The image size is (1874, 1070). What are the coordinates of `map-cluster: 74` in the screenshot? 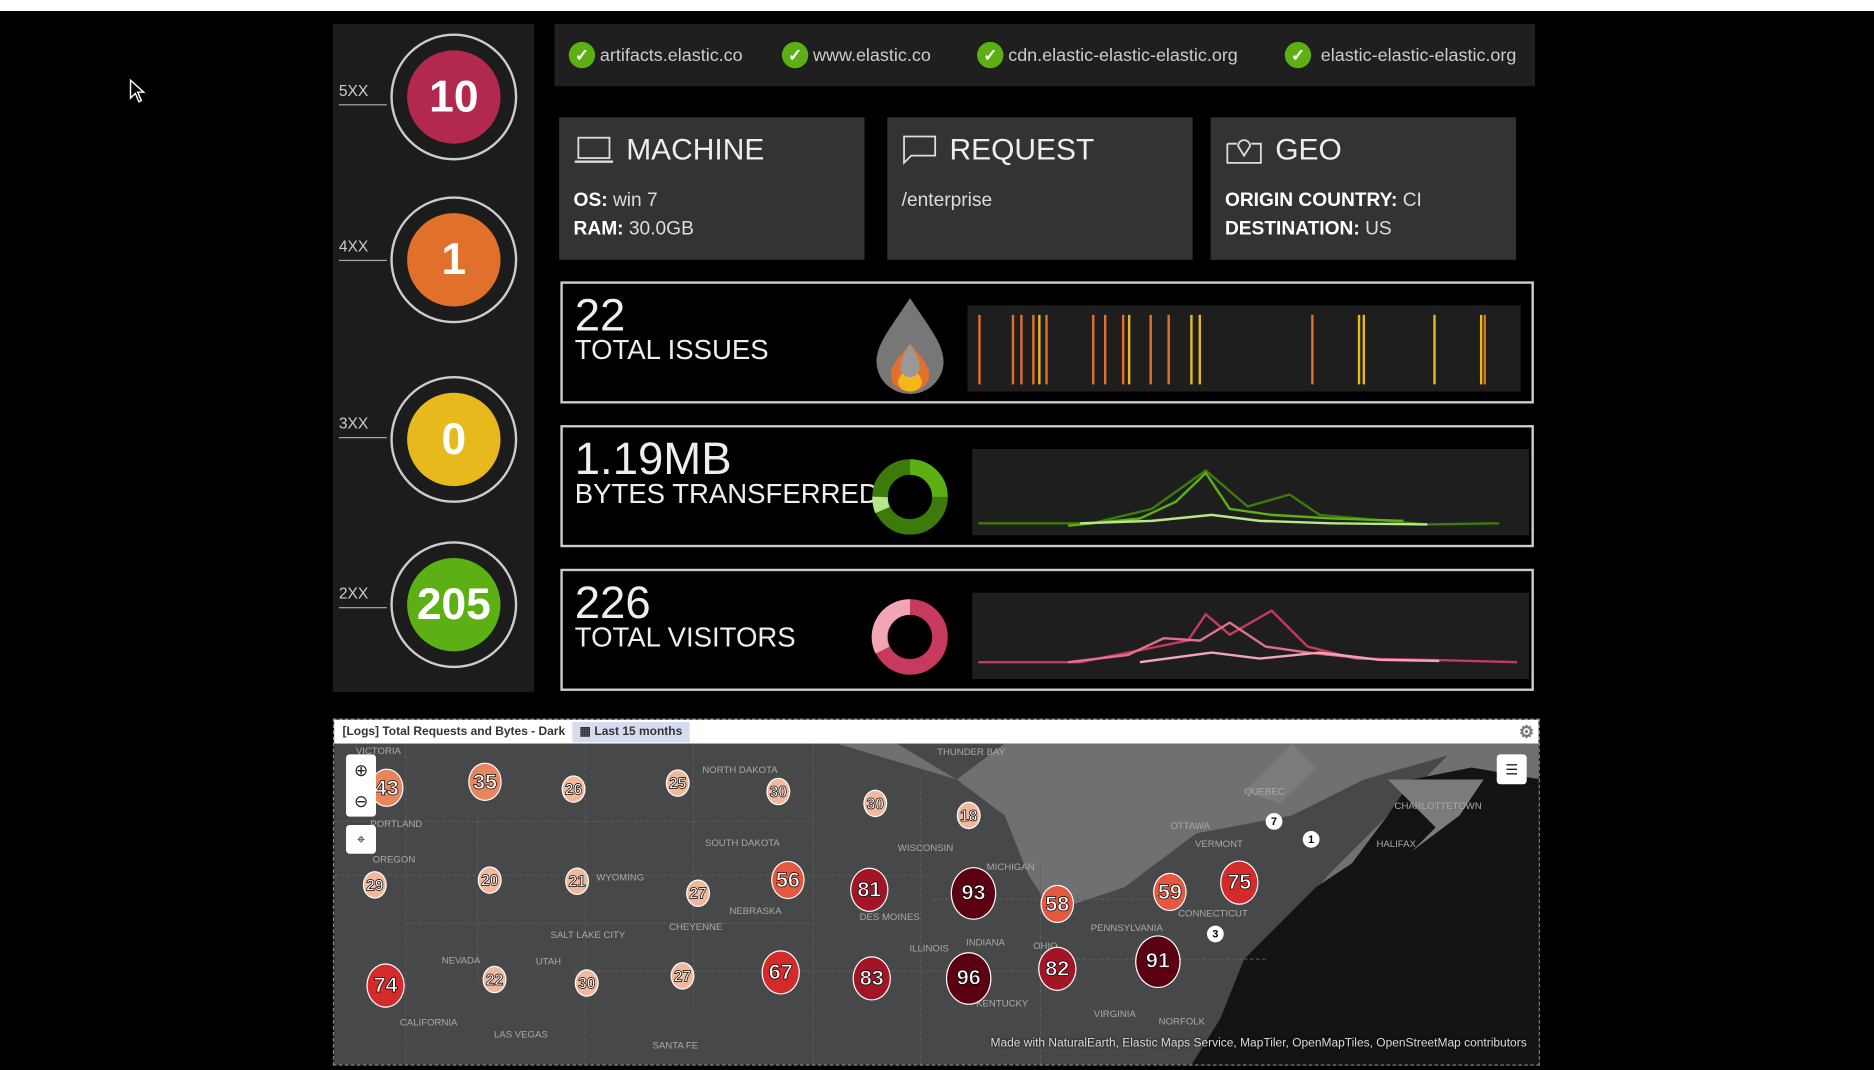 It's located at (385, 985).